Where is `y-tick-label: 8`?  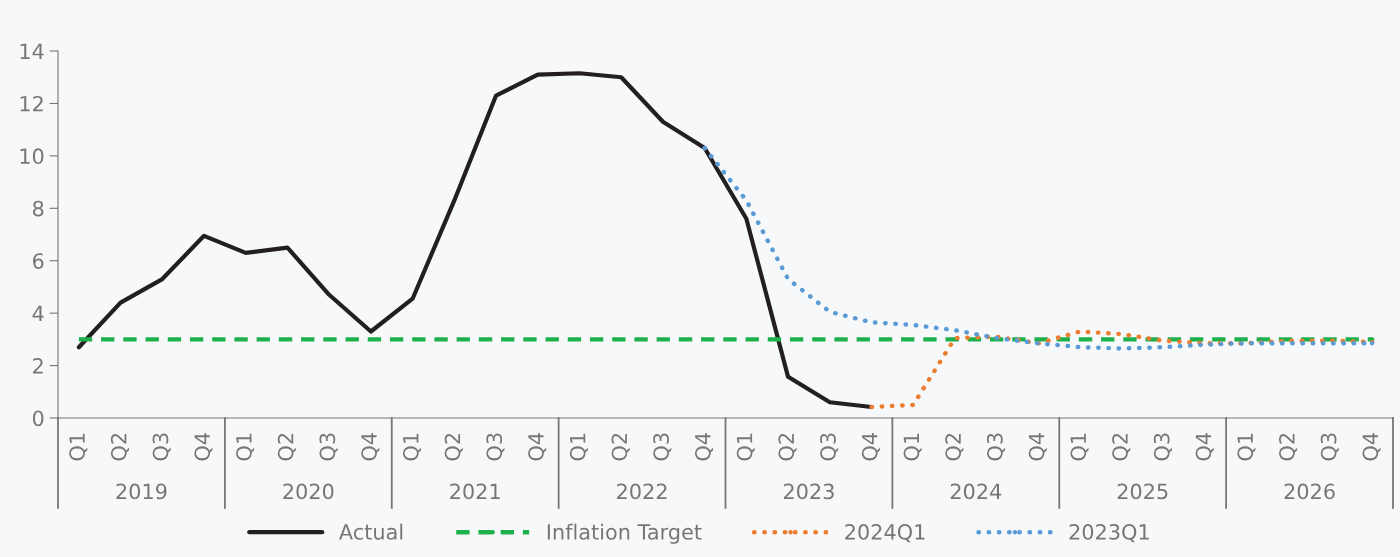
y-tick-label: 8 is located at coordinates (38, 208).